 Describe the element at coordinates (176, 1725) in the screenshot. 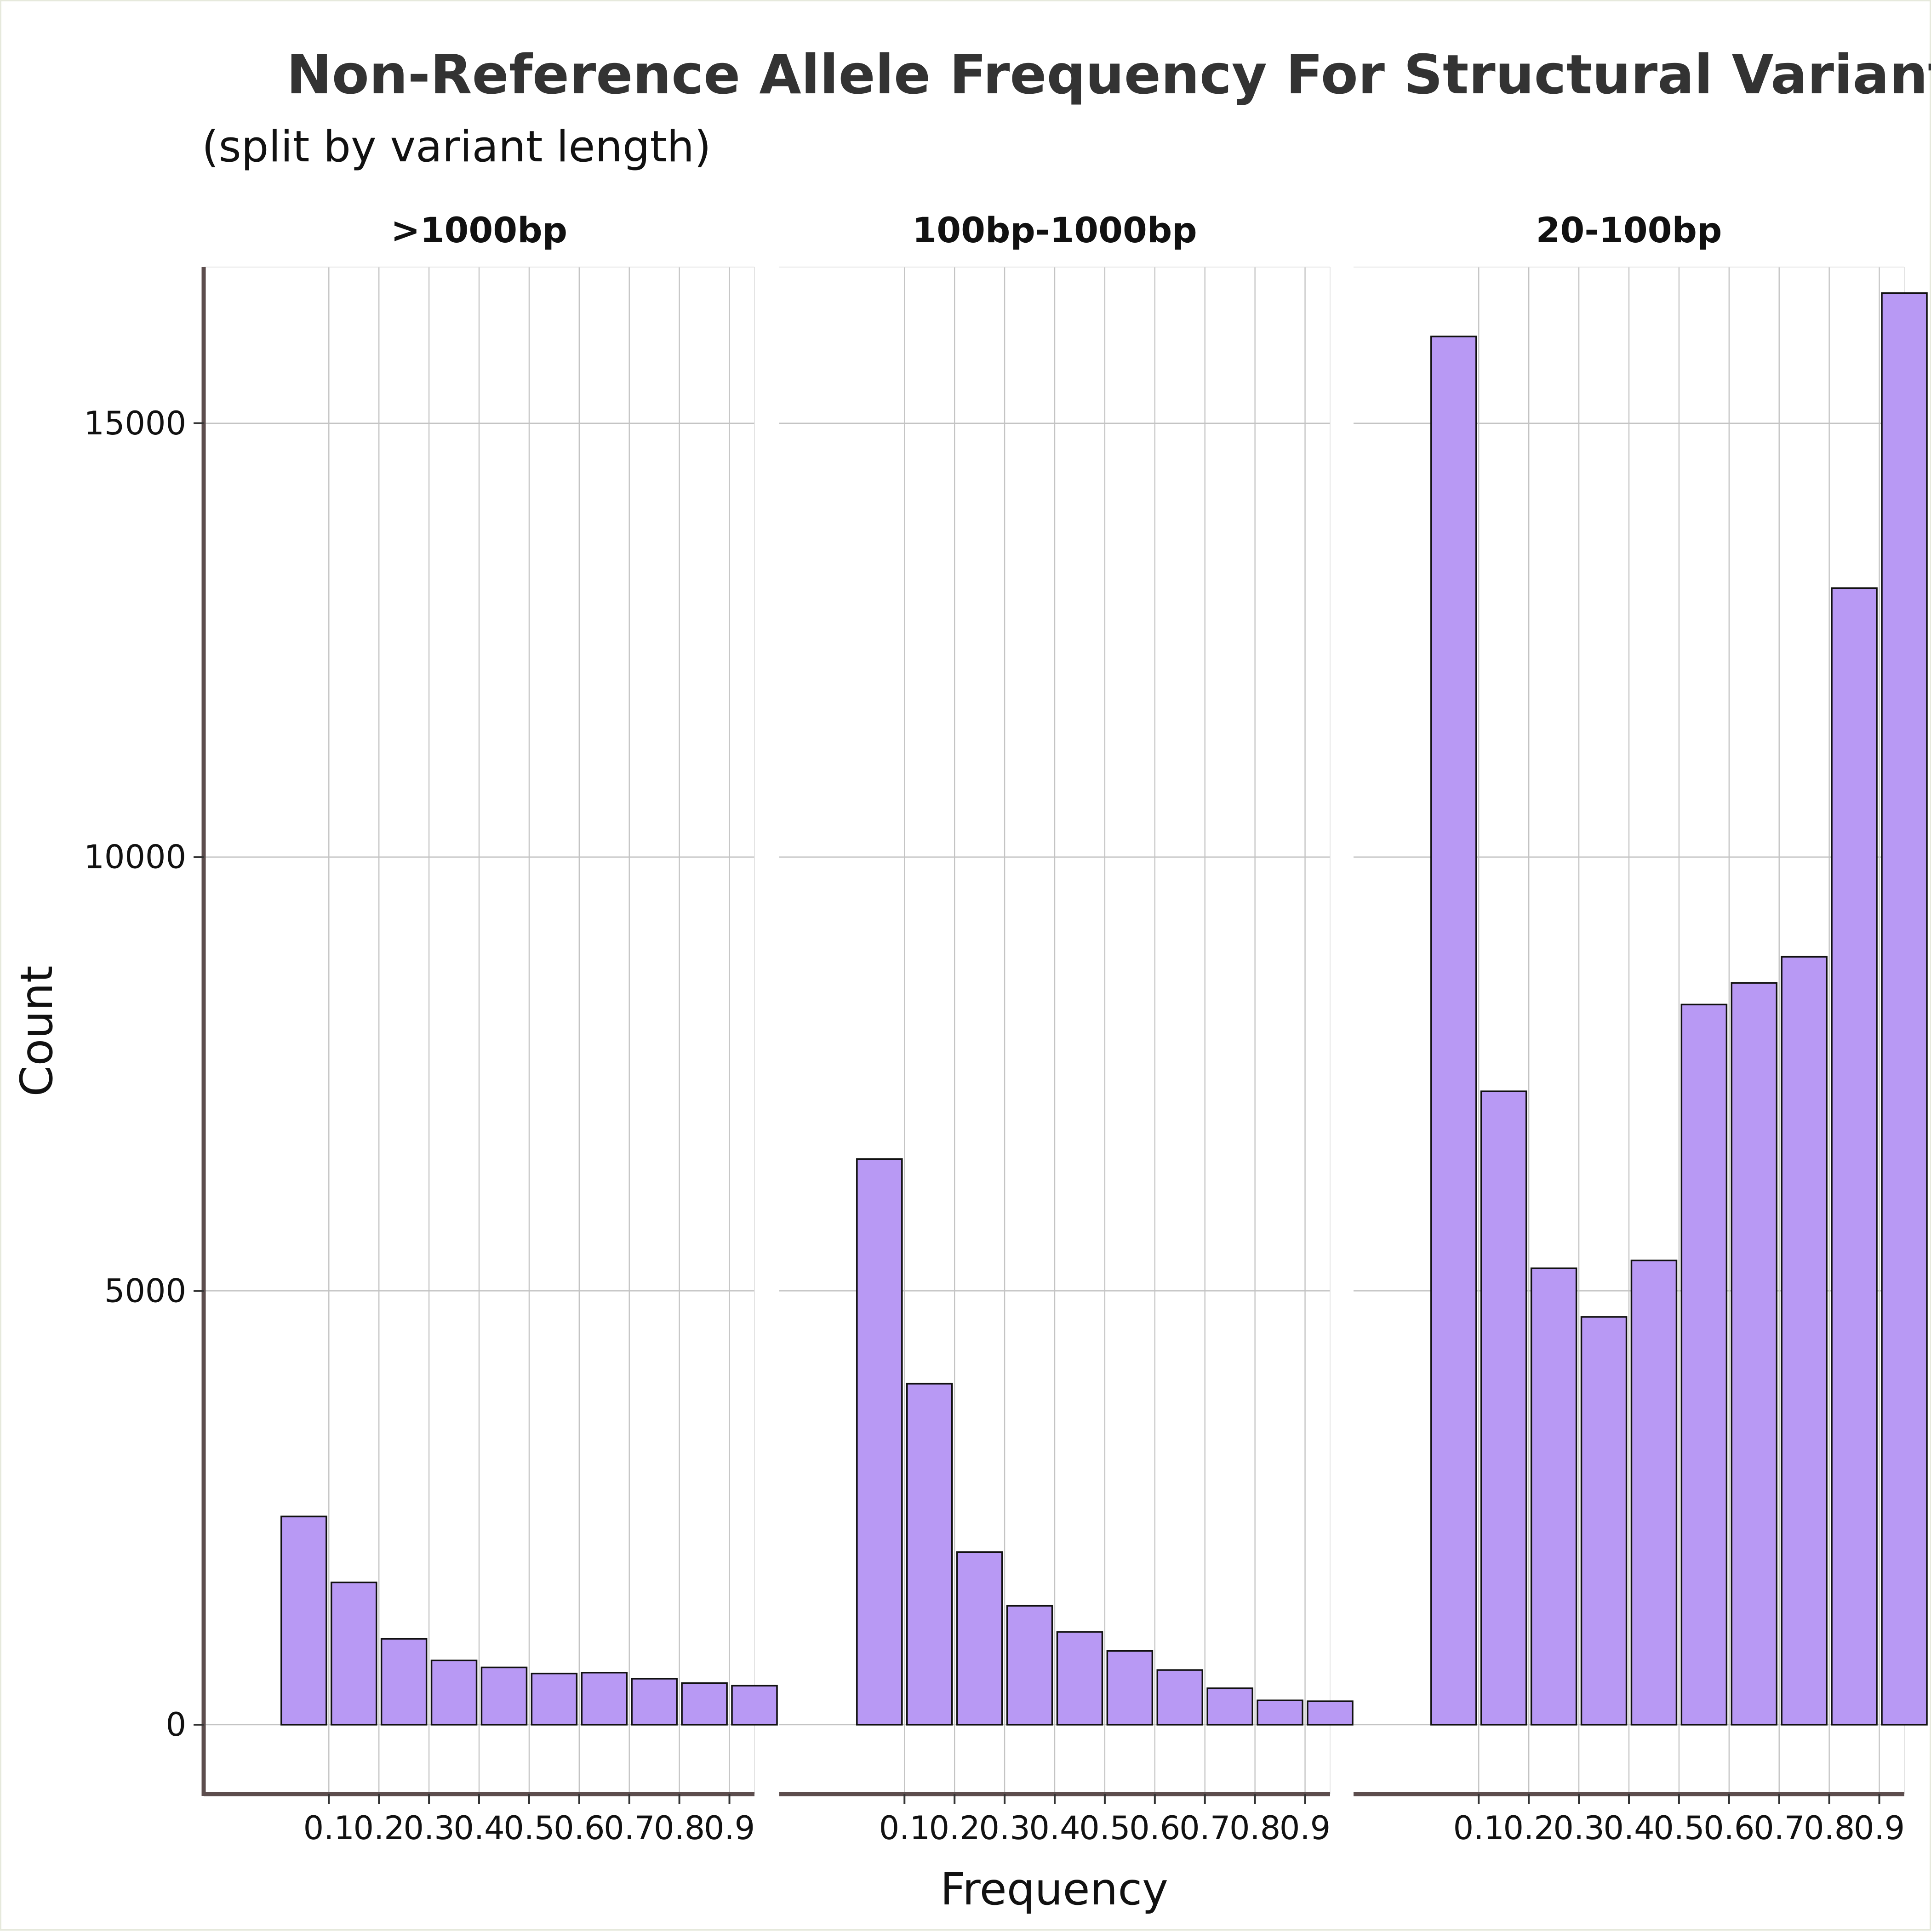

I see `y-tick-label: 0` at that location.